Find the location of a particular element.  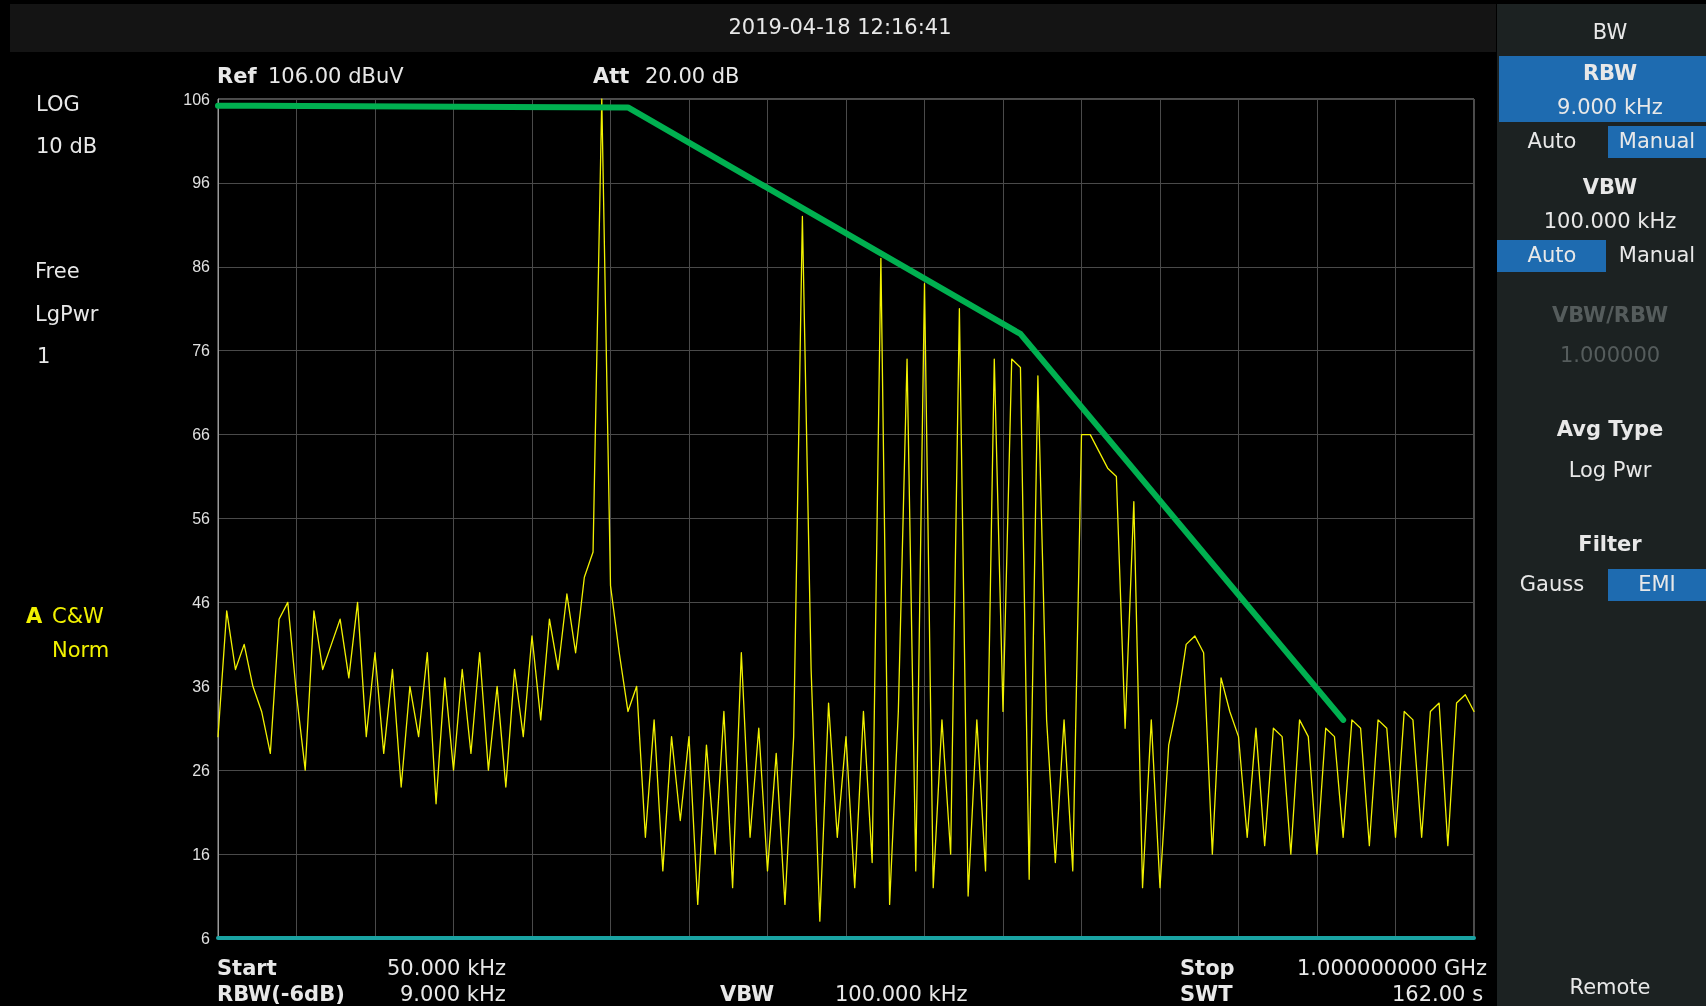

text: 20.00 dB is located at coordinates (692, 76).